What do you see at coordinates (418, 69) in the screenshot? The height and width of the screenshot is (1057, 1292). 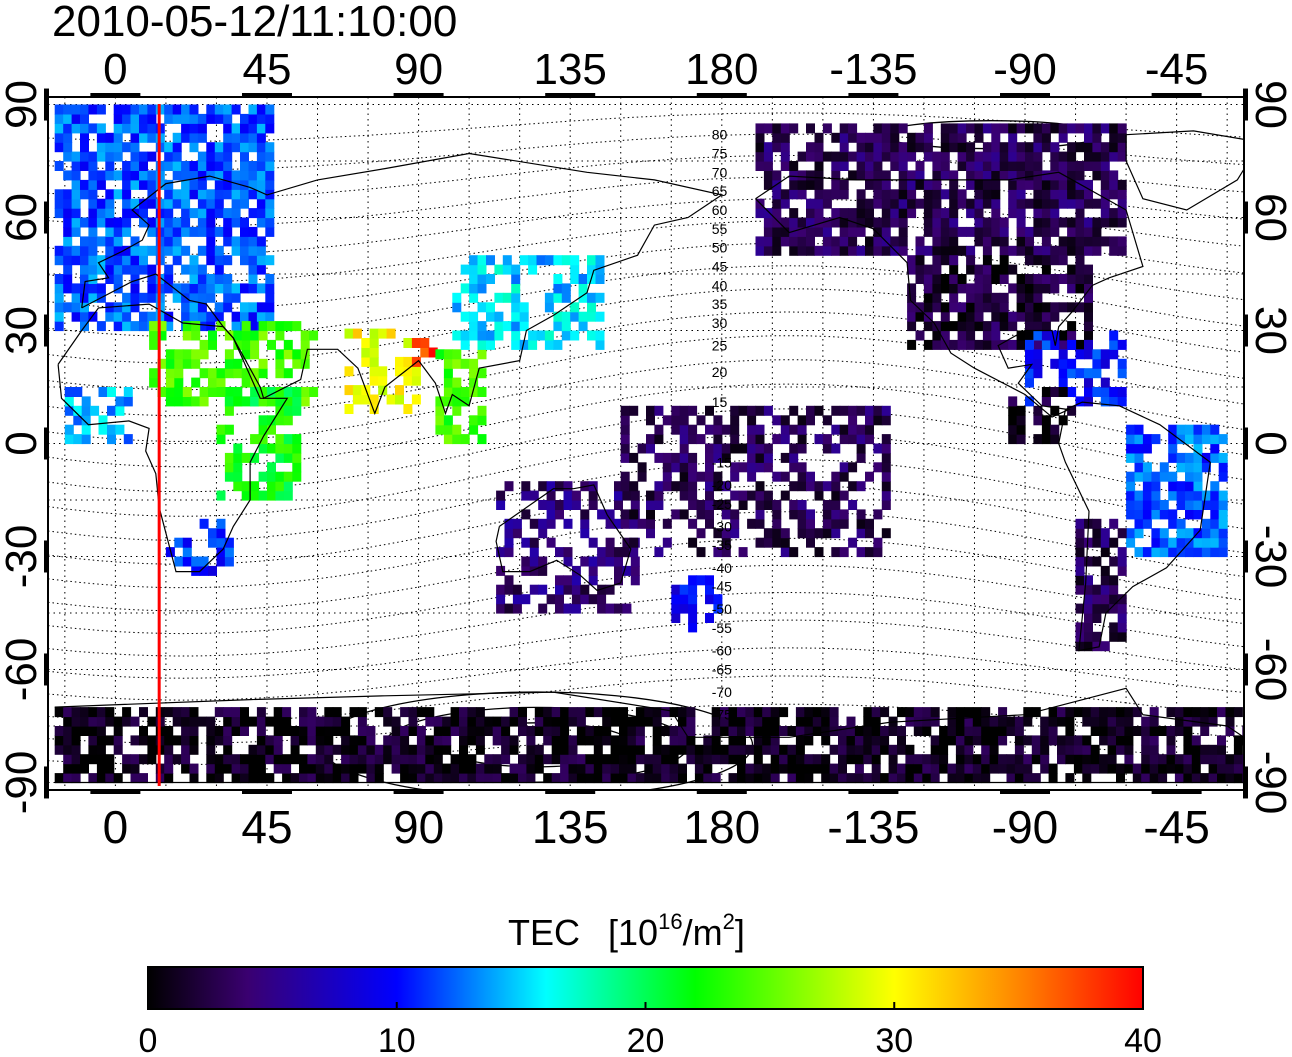 I see `longitude-tick-label: 90` at bounding box center [418, 69].